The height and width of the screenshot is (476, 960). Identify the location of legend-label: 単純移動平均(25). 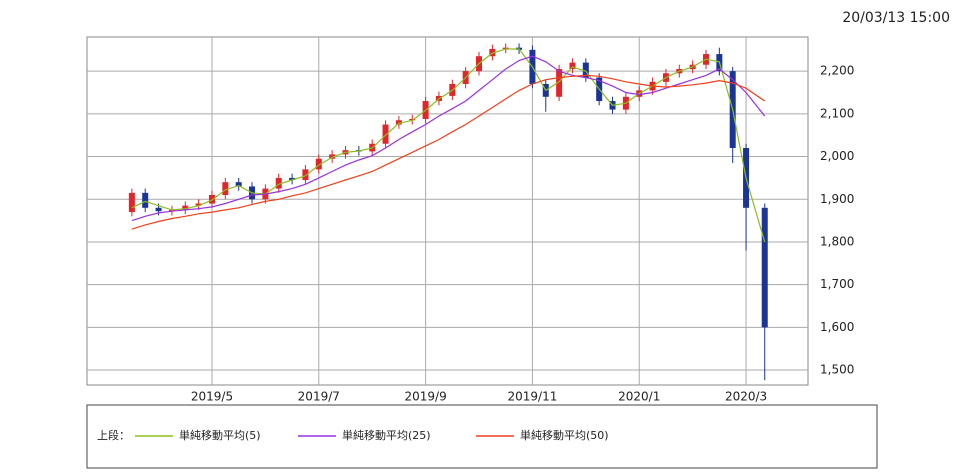
(386, 435).